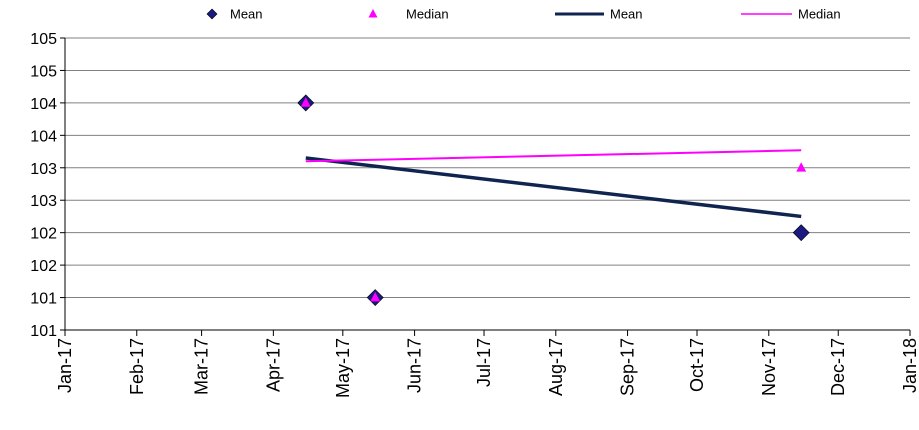  Describe the element at coordinates (553, 187) in the screenshot. I see `trendline-mean` at that location.